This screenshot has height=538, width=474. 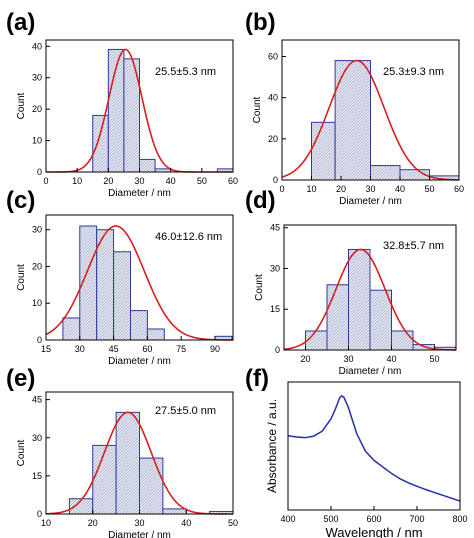 What do you see at coordinates (260, 22) in the screenshot?
I see `panel-label: (b)` at bounding box center [260, 22].